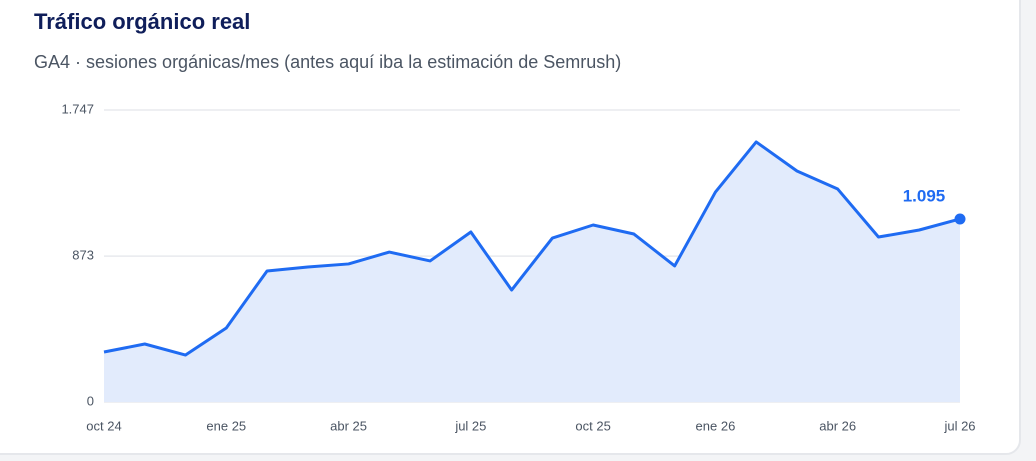  What do you see at coordinates (77, 108) in the screenshot?
I see `y-tick-label: 1.747` at bounding box center [77, 108].